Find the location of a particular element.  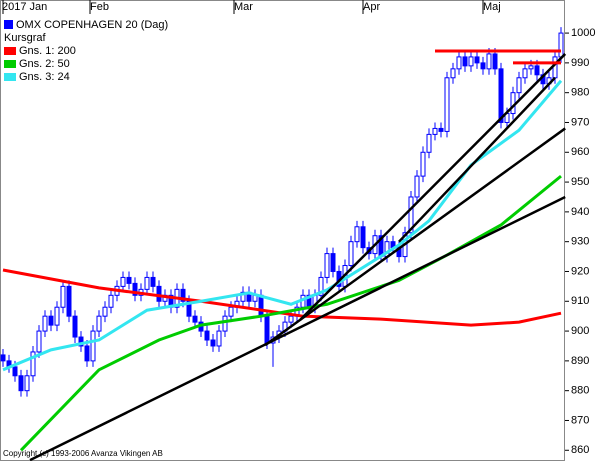

y-tick-label: 870 is located at coordinates (580, 420).